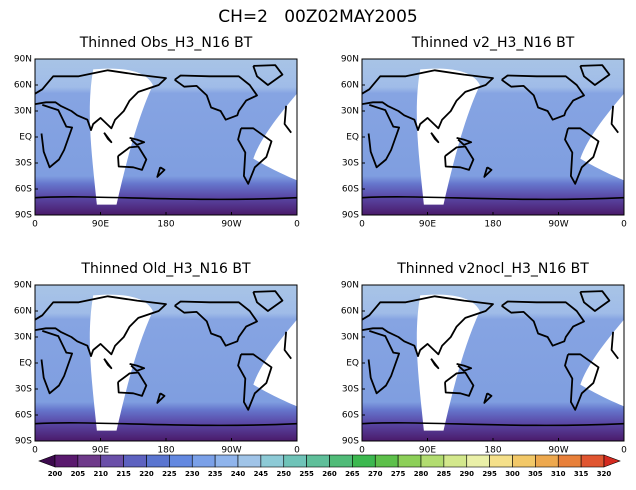  I want to click on colorbar-label: 295, so click(489, 474).